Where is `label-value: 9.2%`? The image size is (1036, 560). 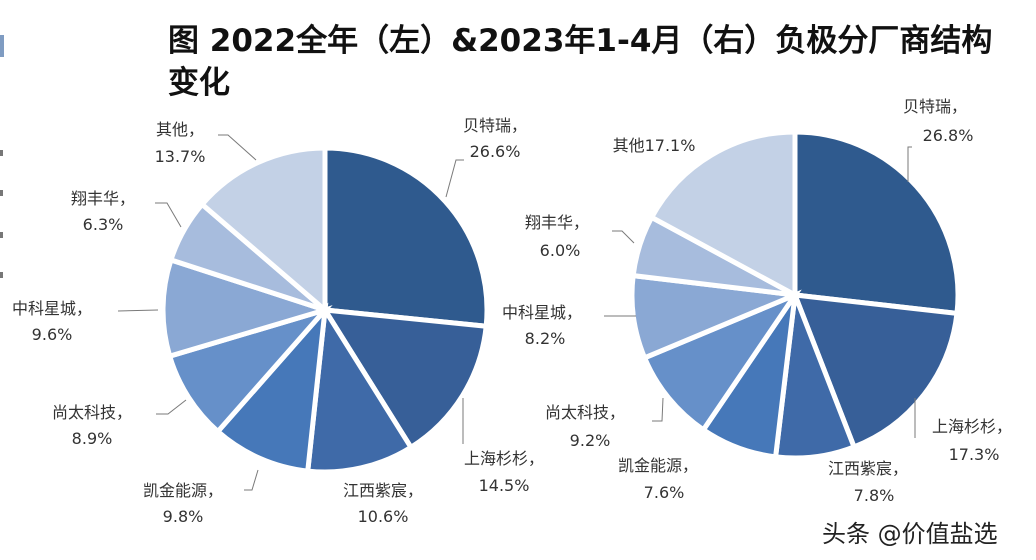 label-value: 9.2% is located at coordinates (590, 440).